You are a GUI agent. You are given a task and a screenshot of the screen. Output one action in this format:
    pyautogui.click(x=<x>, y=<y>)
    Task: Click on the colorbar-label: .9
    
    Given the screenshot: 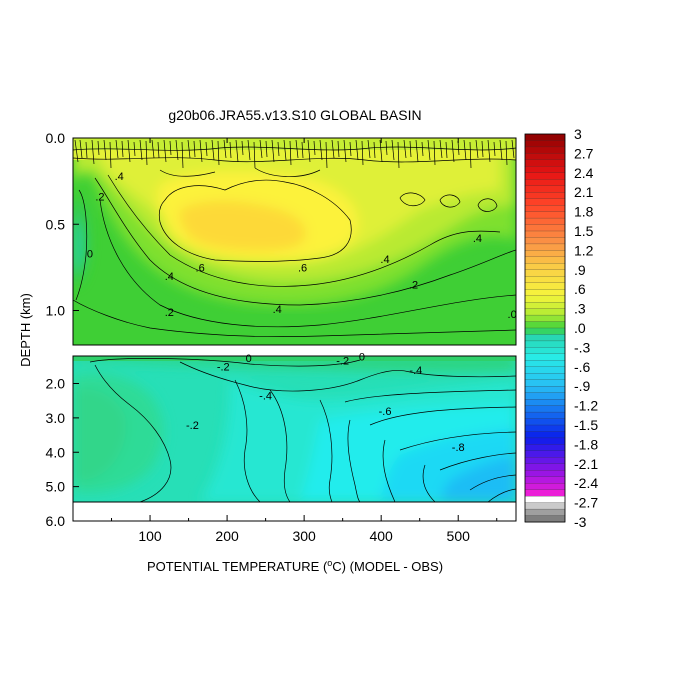 What is the action you would take?
    pyautogui.click(x=580, y=270)
    